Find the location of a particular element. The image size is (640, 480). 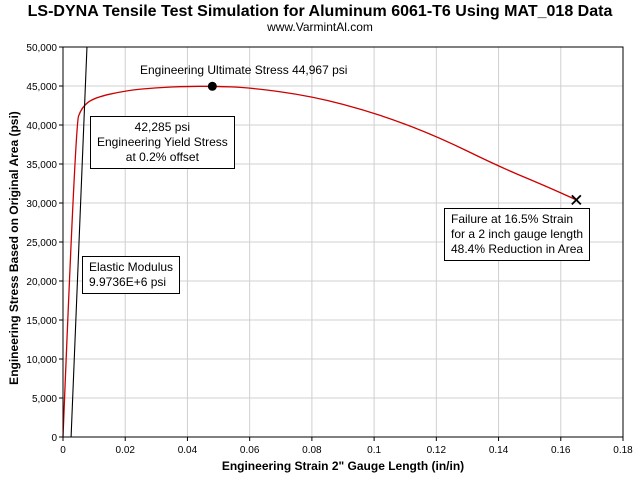

x-tick-label: 0.18 is located at coordinates (623, 450).